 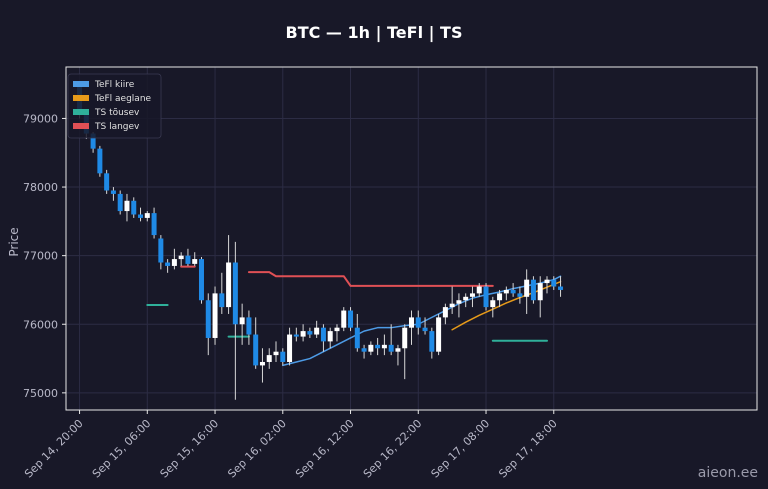 What do you see at coordinates (54, 449) in the screenshot?
I see `x-tick-label: Sep 14, 20:00` at bounding box center [54, 449].